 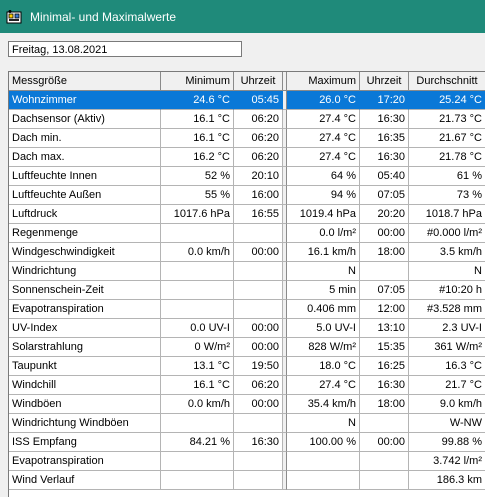 What do you see at coordinates (447, 138) in the screenshot?
I see `table-cell: 21.67 °C` at bounding box center [447, 138].